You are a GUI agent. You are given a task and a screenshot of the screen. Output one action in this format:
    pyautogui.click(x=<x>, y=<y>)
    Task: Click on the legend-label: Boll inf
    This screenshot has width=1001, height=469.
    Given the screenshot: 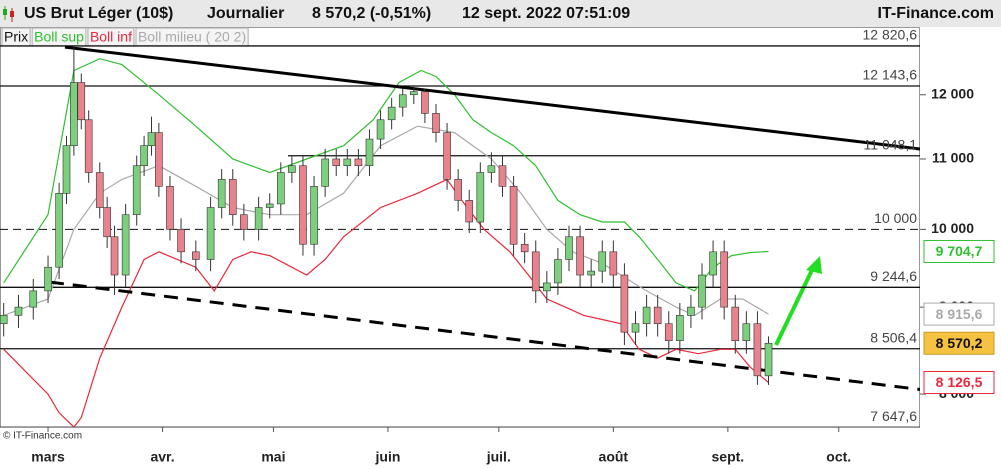 What is the action you would take?
    pyautogui.click(x=111, y=37)
    